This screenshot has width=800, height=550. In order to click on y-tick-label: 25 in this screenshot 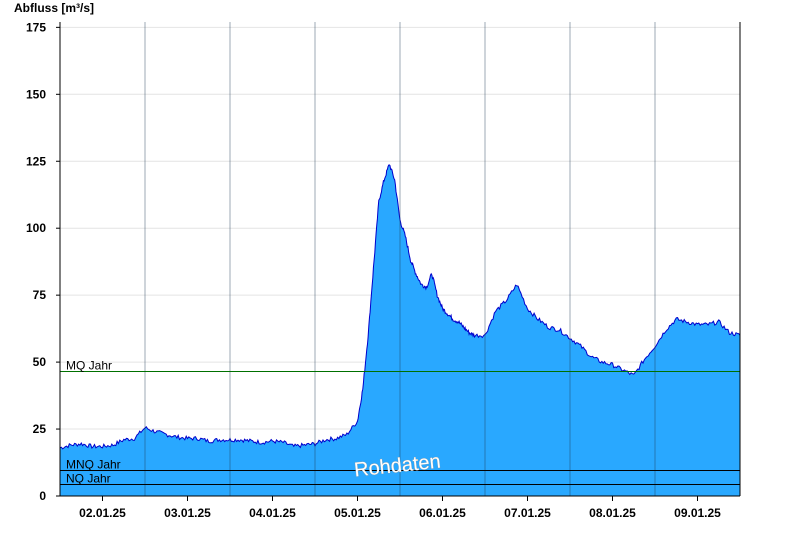, I will do `click(40, 429)`.